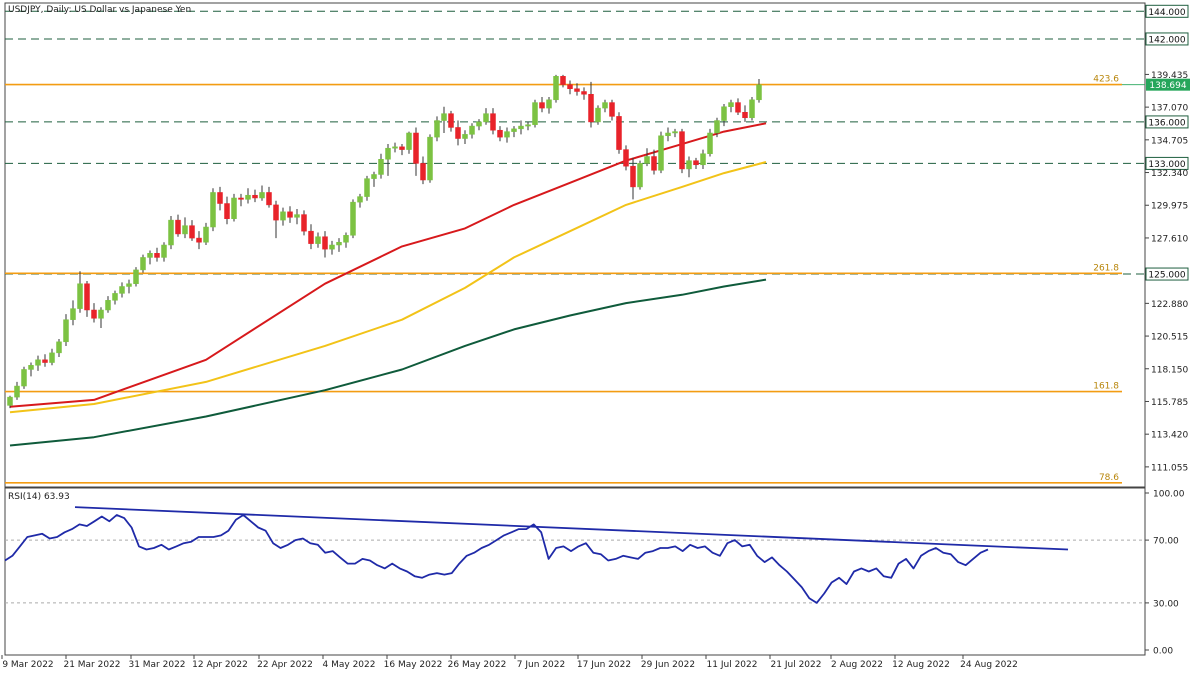 This screenshot has width=1200, height=675. What do you see at coordinates (1169, 141) in the screenshot?
I see `price-tick-label-5: 134.705` at bounding box center [1169, 141].